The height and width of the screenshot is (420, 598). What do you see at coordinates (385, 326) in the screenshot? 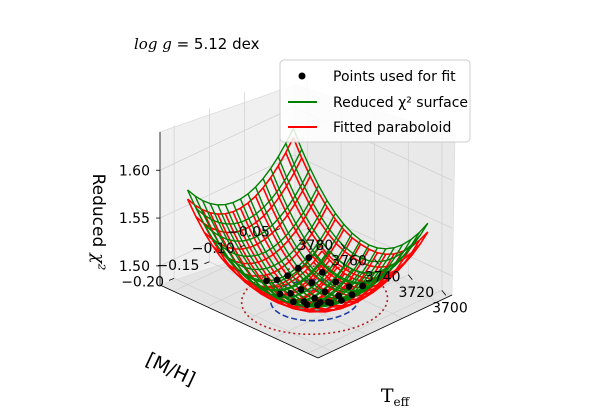
I see `teff-axis-line` at bounding box center [385, 326].